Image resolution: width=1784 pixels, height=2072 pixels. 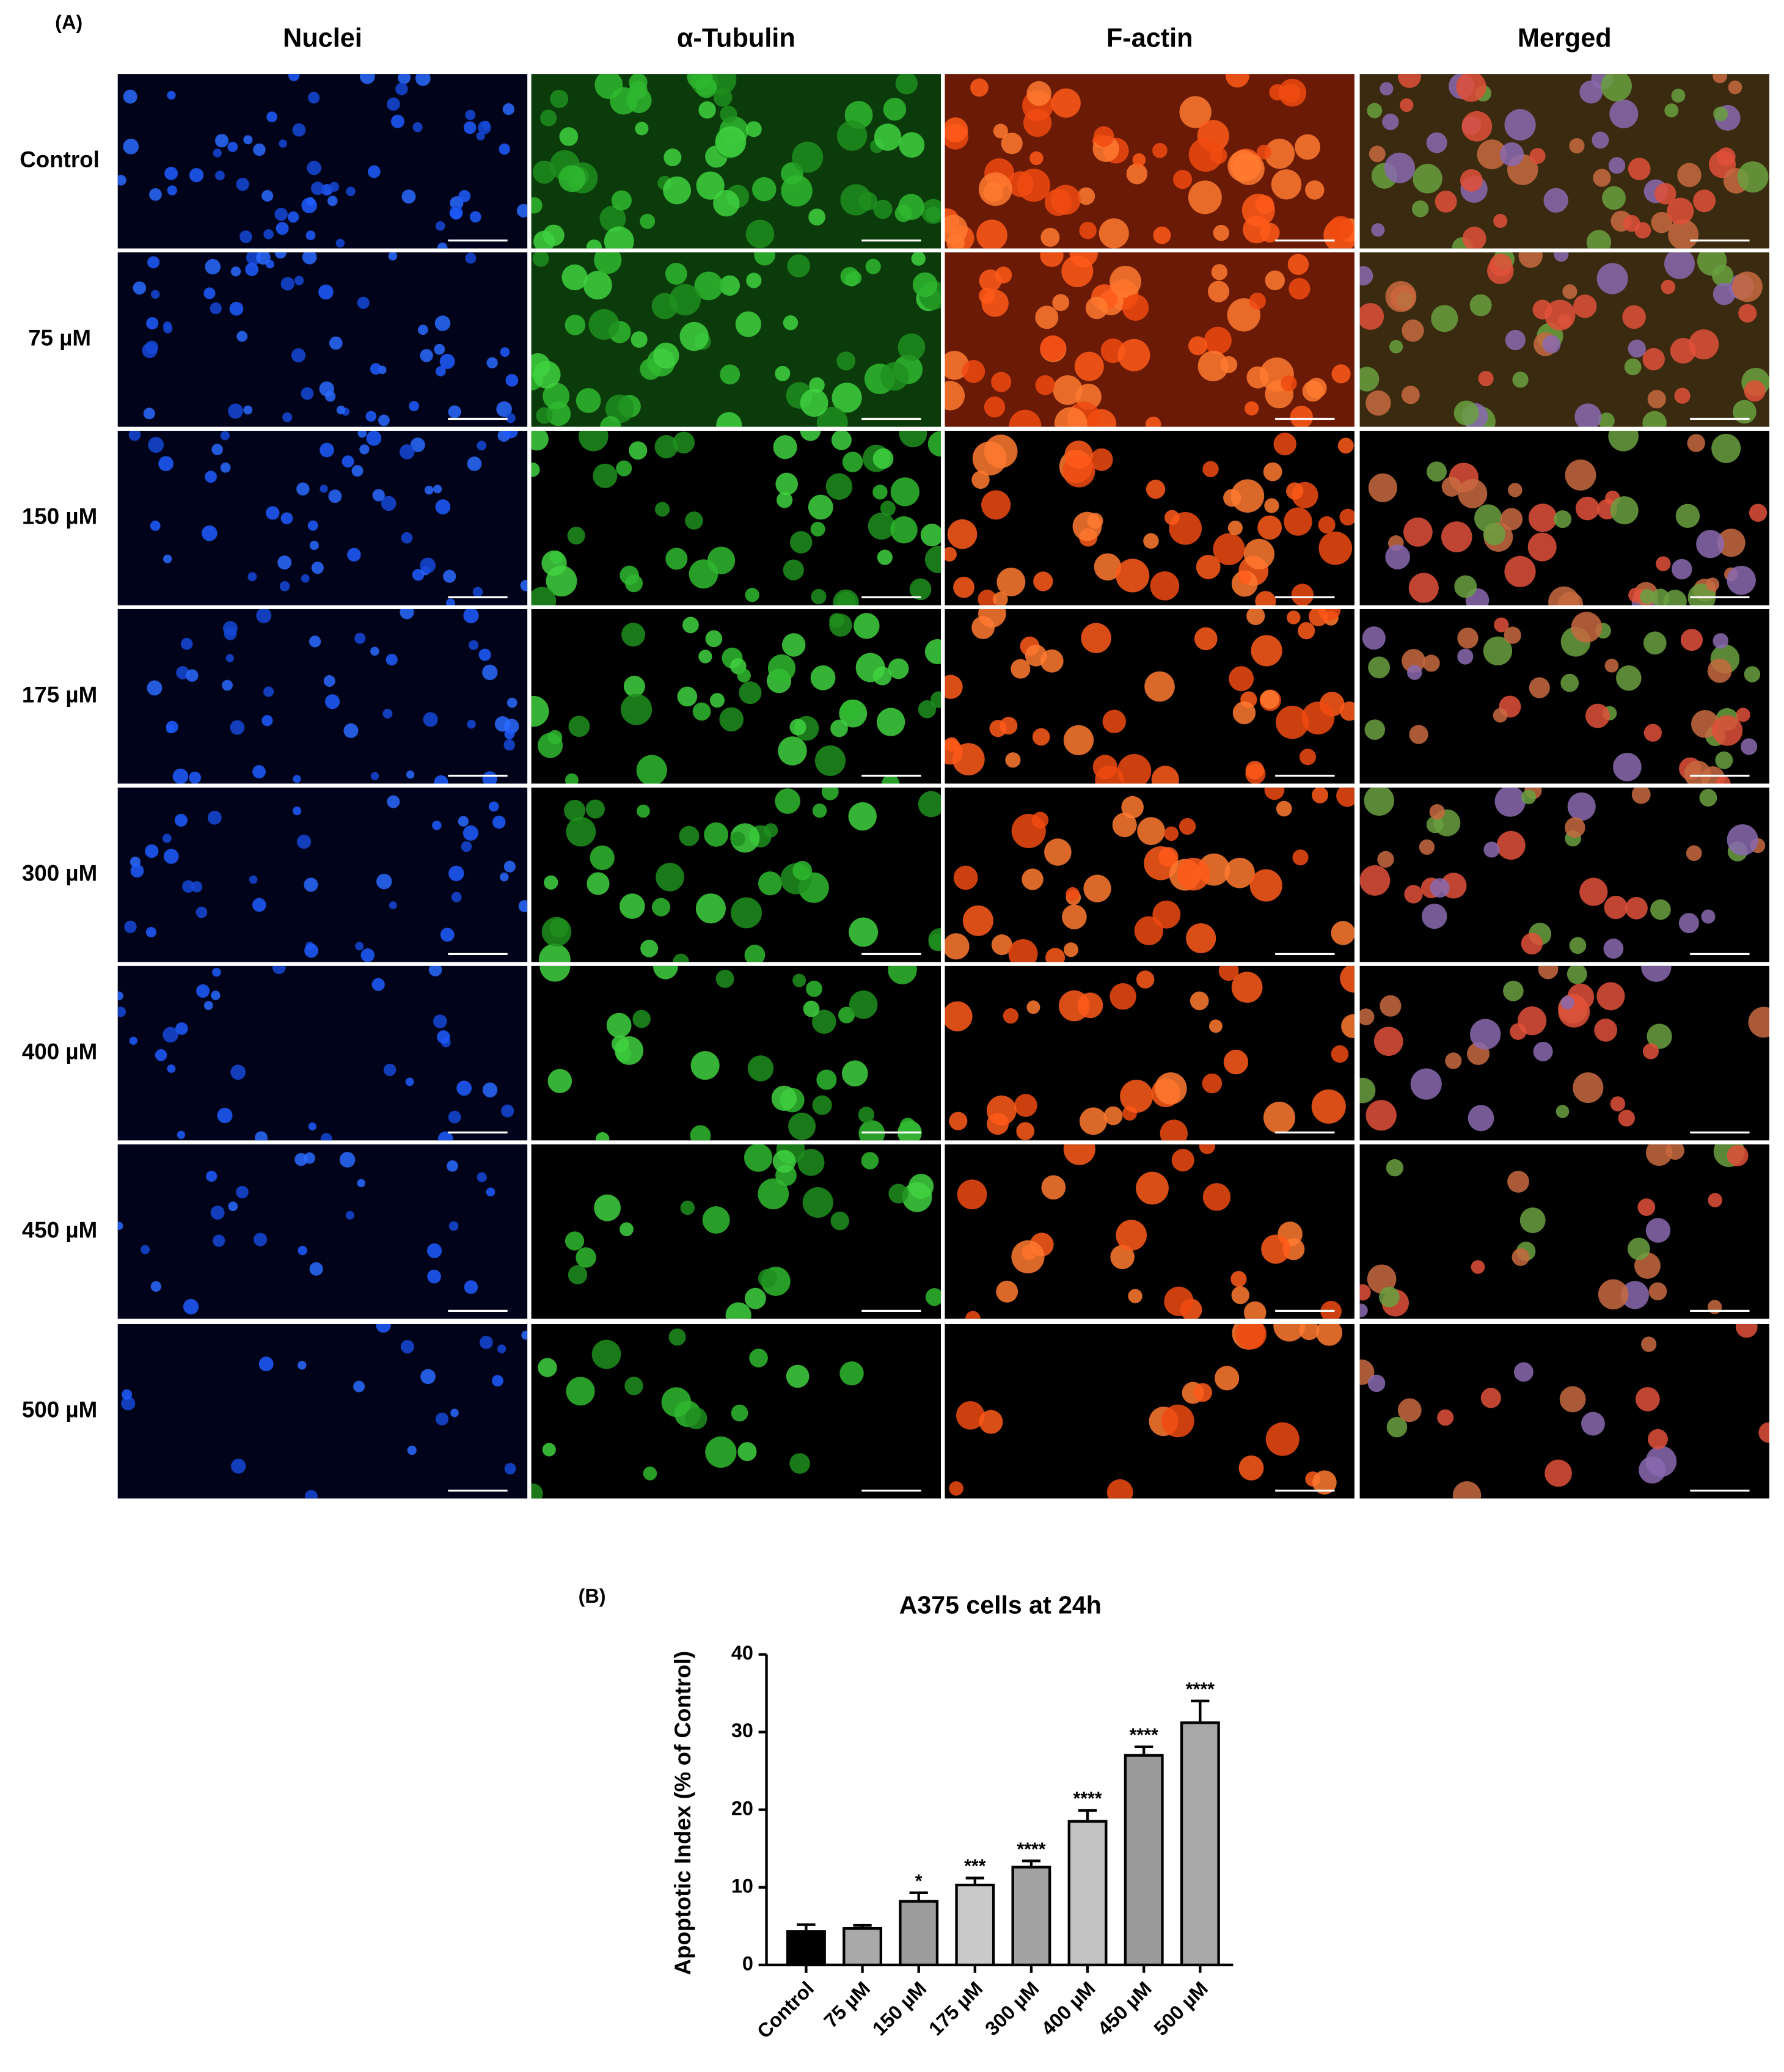 I want to click on bar, so click(x=919, y=1933).